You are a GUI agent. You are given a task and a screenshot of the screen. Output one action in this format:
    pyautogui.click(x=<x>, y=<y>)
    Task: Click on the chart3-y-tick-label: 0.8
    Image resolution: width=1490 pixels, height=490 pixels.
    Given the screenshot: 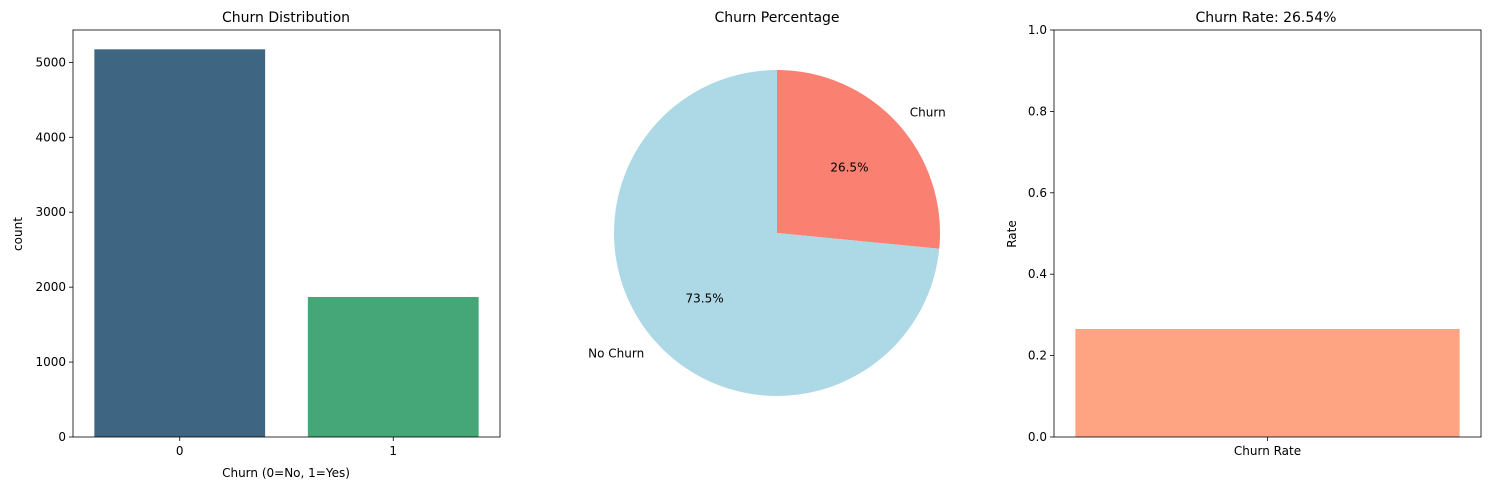 What is the action you would take?
    pyautogui.click(x=1037, y=111)
    